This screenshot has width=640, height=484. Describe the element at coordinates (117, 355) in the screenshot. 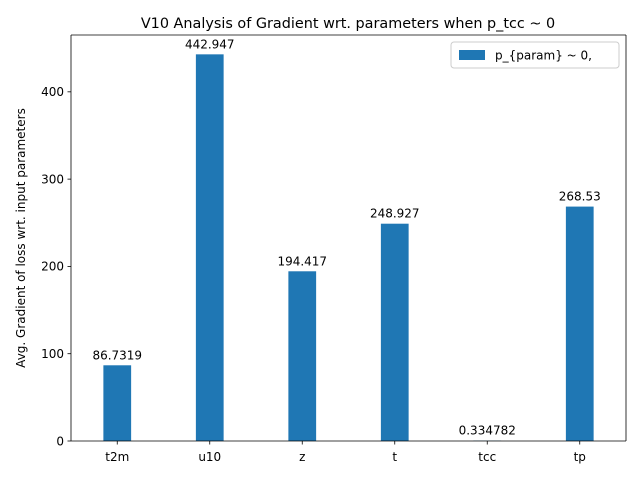

I see `data-label-t2m: 86.7319` at that location.